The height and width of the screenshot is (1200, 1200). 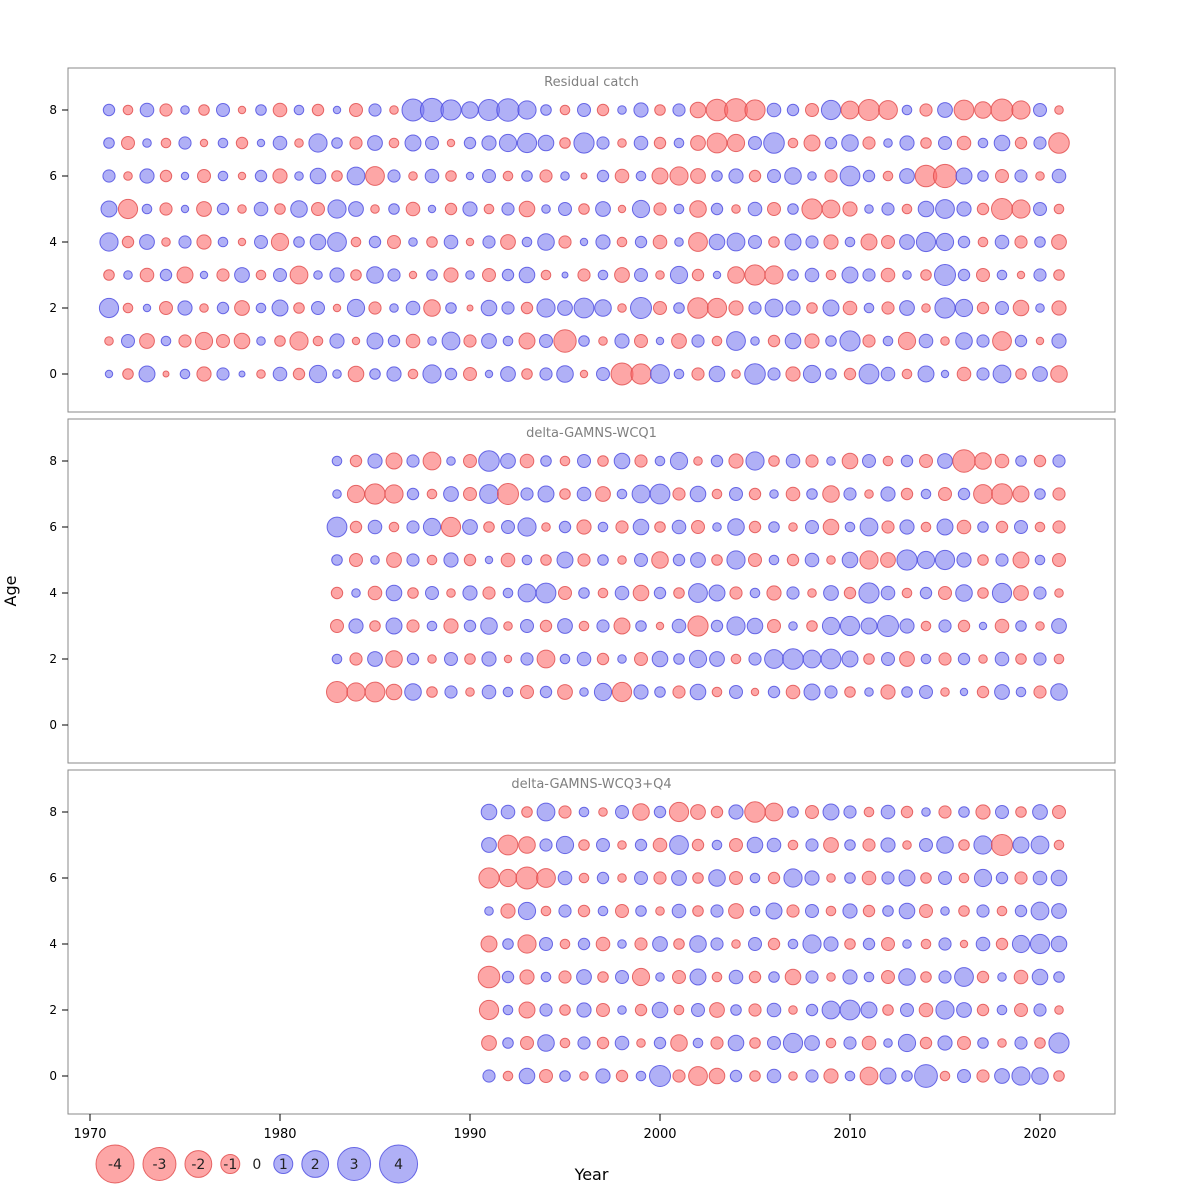 I want to click on x-tick-label: 1980, so click(x=279, y=1134).